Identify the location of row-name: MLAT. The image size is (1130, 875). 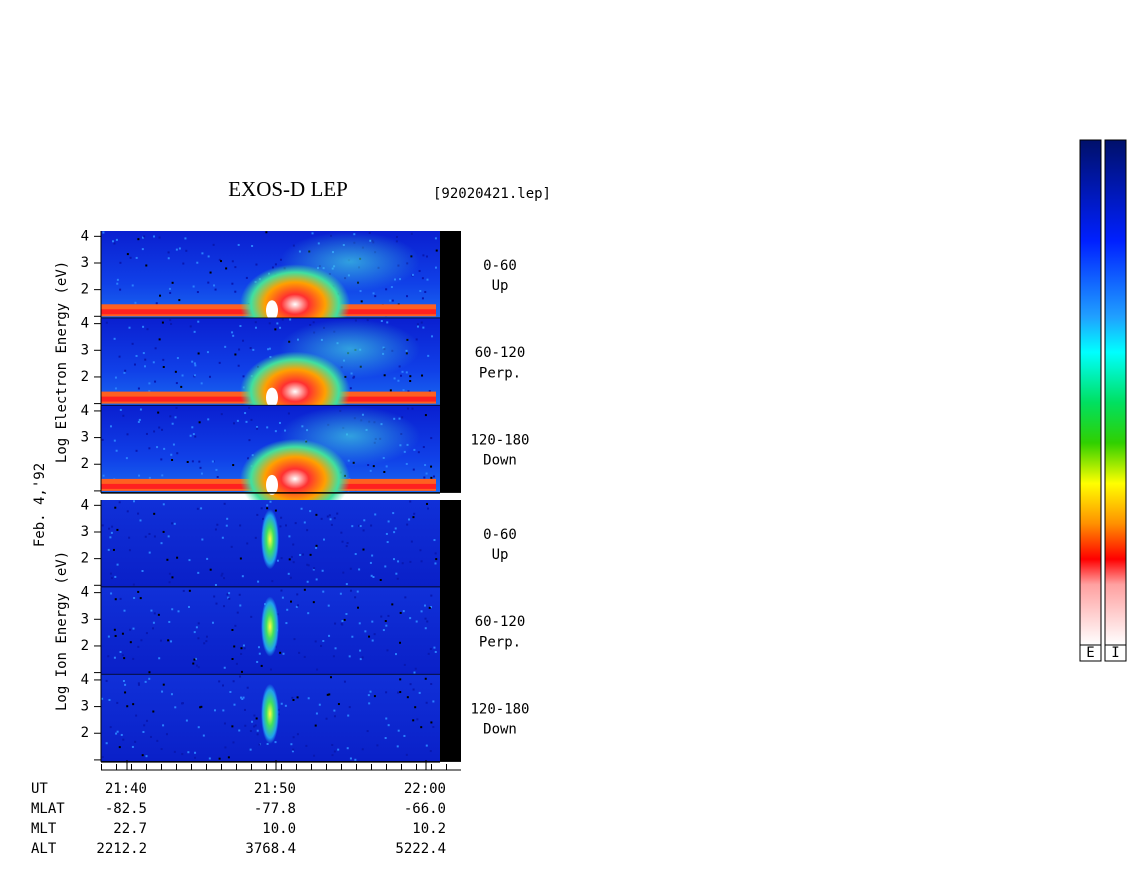
(48, 809).